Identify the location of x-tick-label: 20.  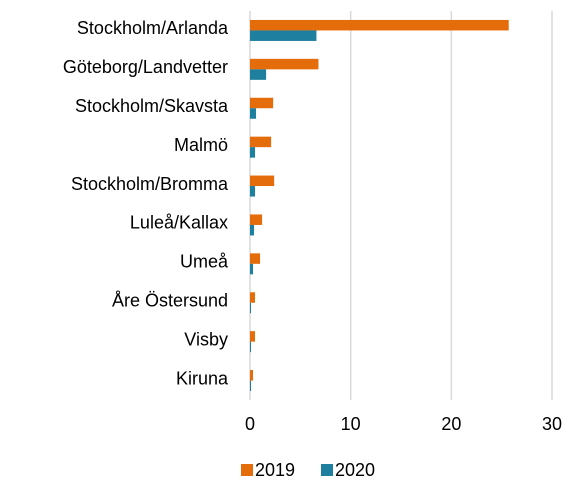
(451, 424).